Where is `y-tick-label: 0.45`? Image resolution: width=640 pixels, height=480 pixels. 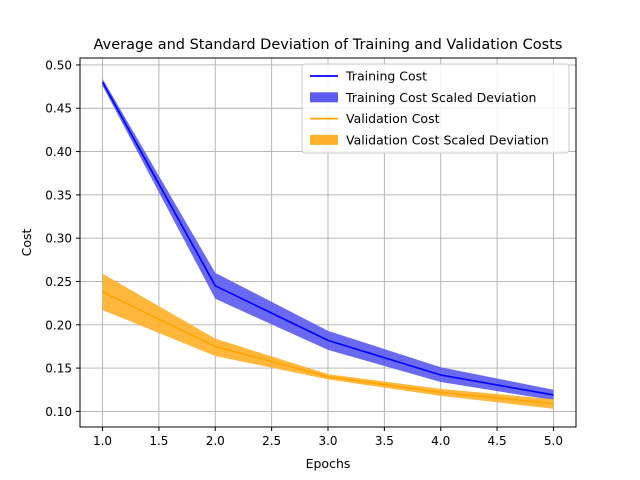
y-tick-label: 0.45 is located at coordinates (58, 109).